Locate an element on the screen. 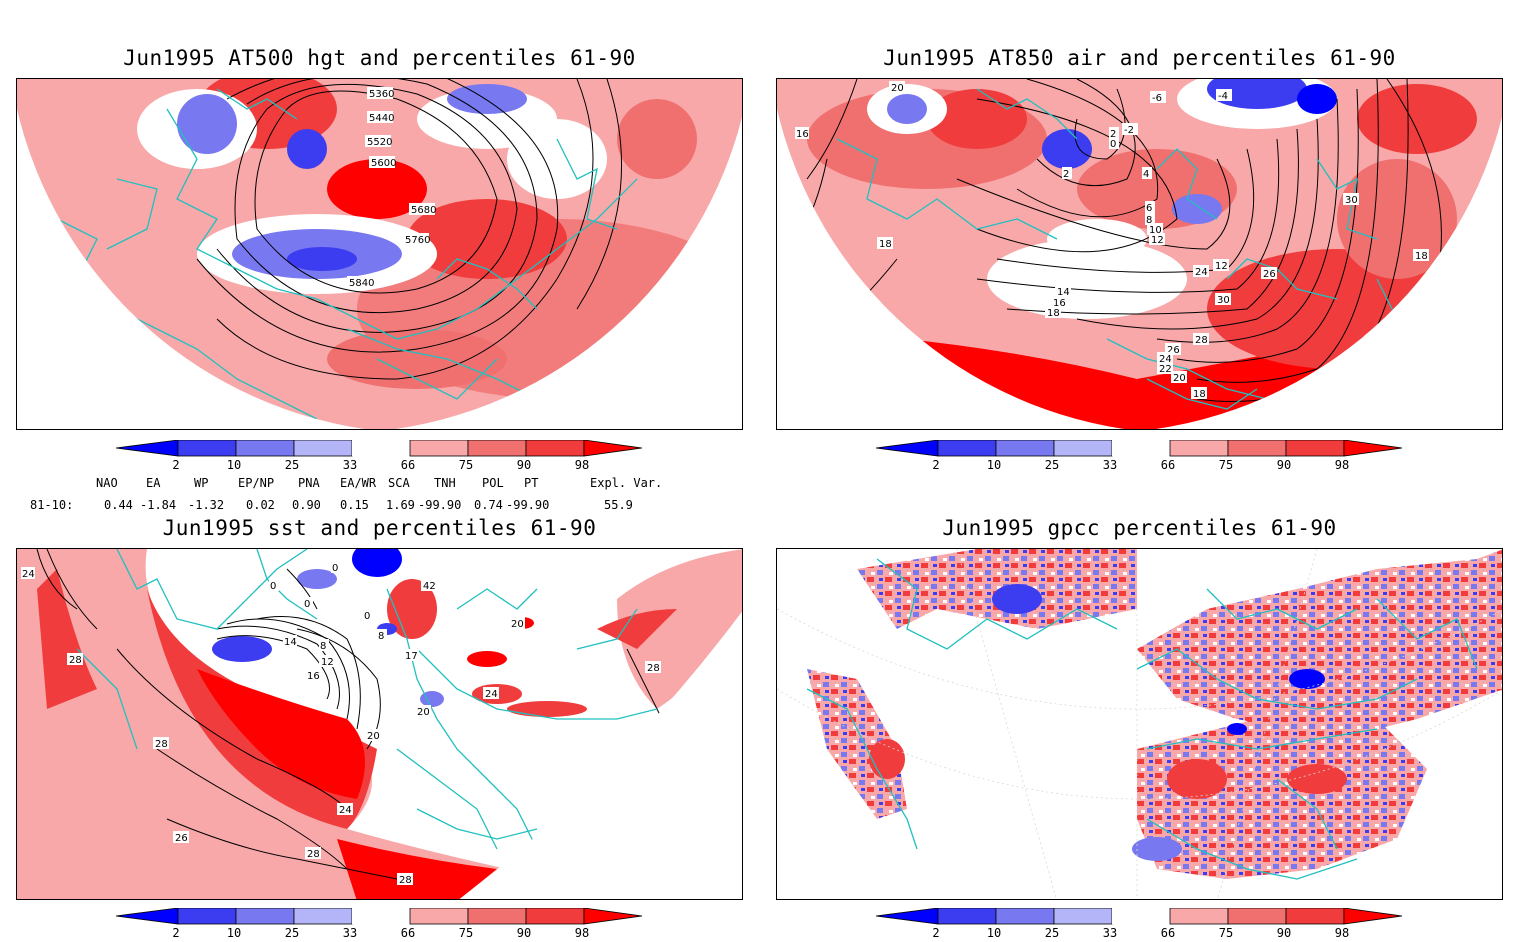 Image resolution: width=1520 pixels, height=942 pixels. contour-label: 12 is located at coordinates (327, 661).